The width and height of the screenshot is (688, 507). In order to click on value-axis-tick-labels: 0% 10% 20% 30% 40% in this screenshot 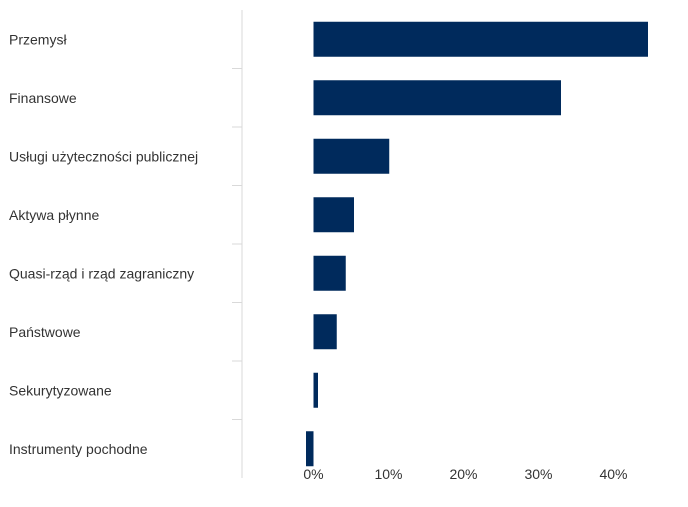, I will do `click(465, 474)`.